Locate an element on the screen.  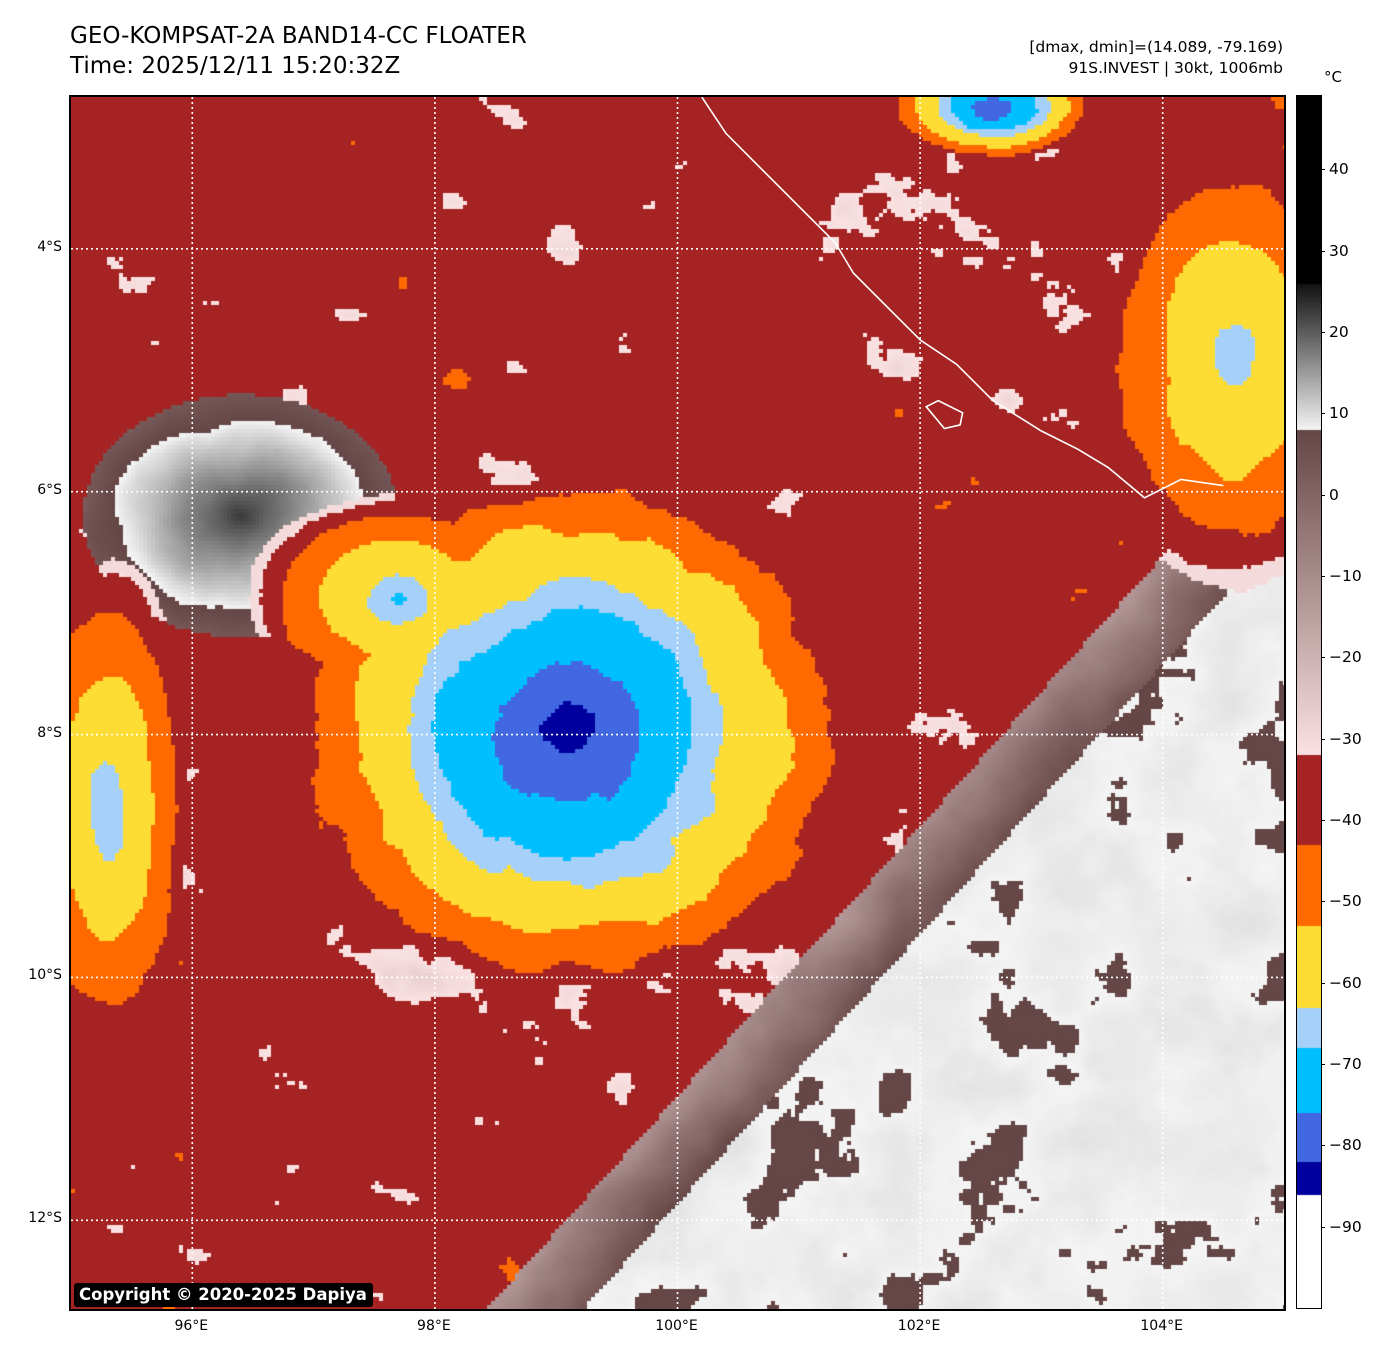
timestamp-label: Time: 2025/12/11 15:20:32Z is located at coordinates (235, 66).